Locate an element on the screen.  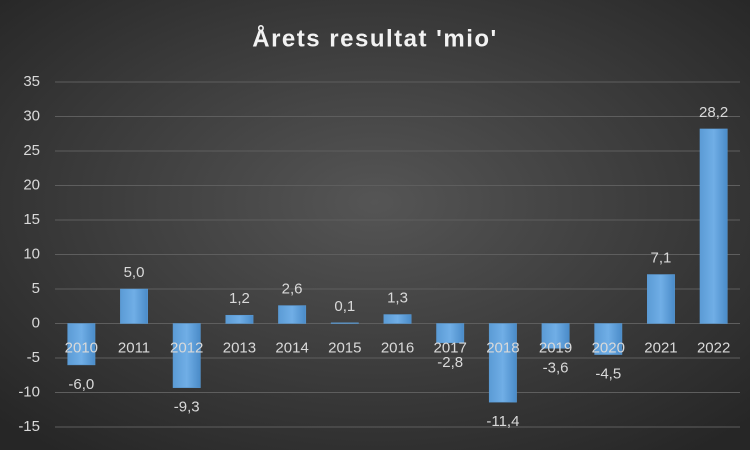
y-tick-label: 10 is located at coordinates (31, 253).